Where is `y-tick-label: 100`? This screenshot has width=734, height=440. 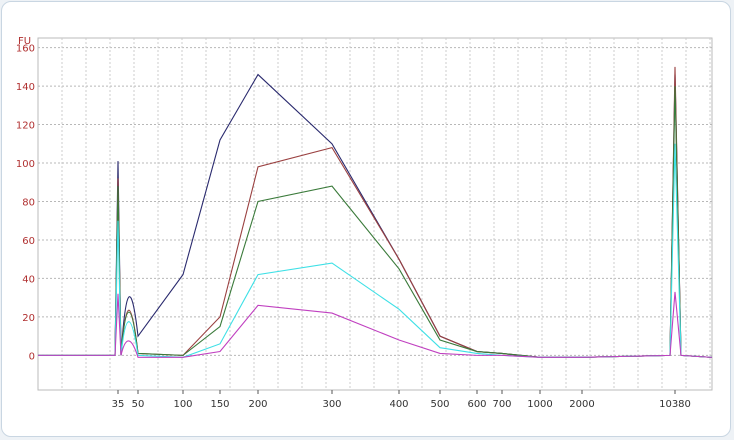
y-tick-label: 100 is located at coordinates (25, 164).